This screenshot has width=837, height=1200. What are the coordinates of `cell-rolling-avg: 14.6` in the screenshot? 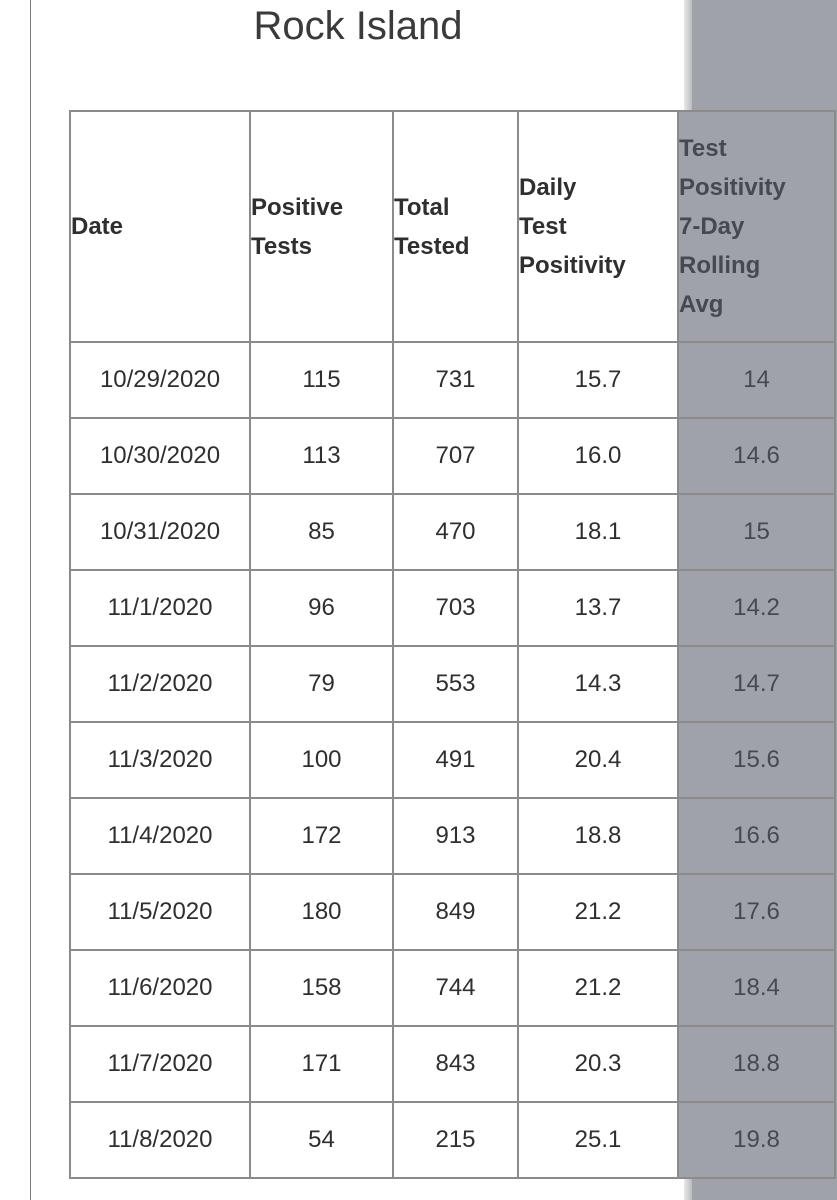 It's located at (756, 456).